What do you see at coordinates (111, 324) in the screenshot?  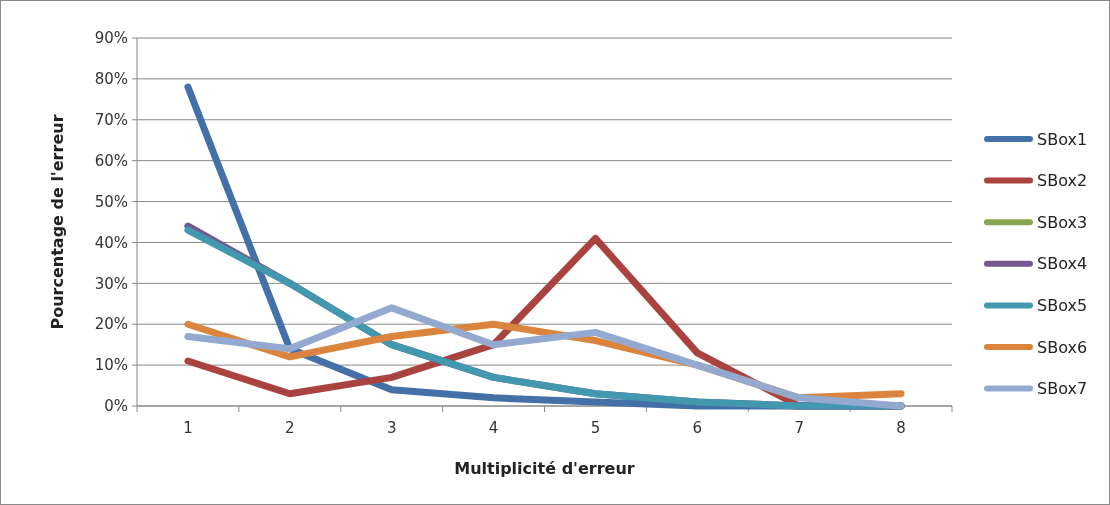 I see `y-tick-label: 20%` at bounding box center [111, 324].